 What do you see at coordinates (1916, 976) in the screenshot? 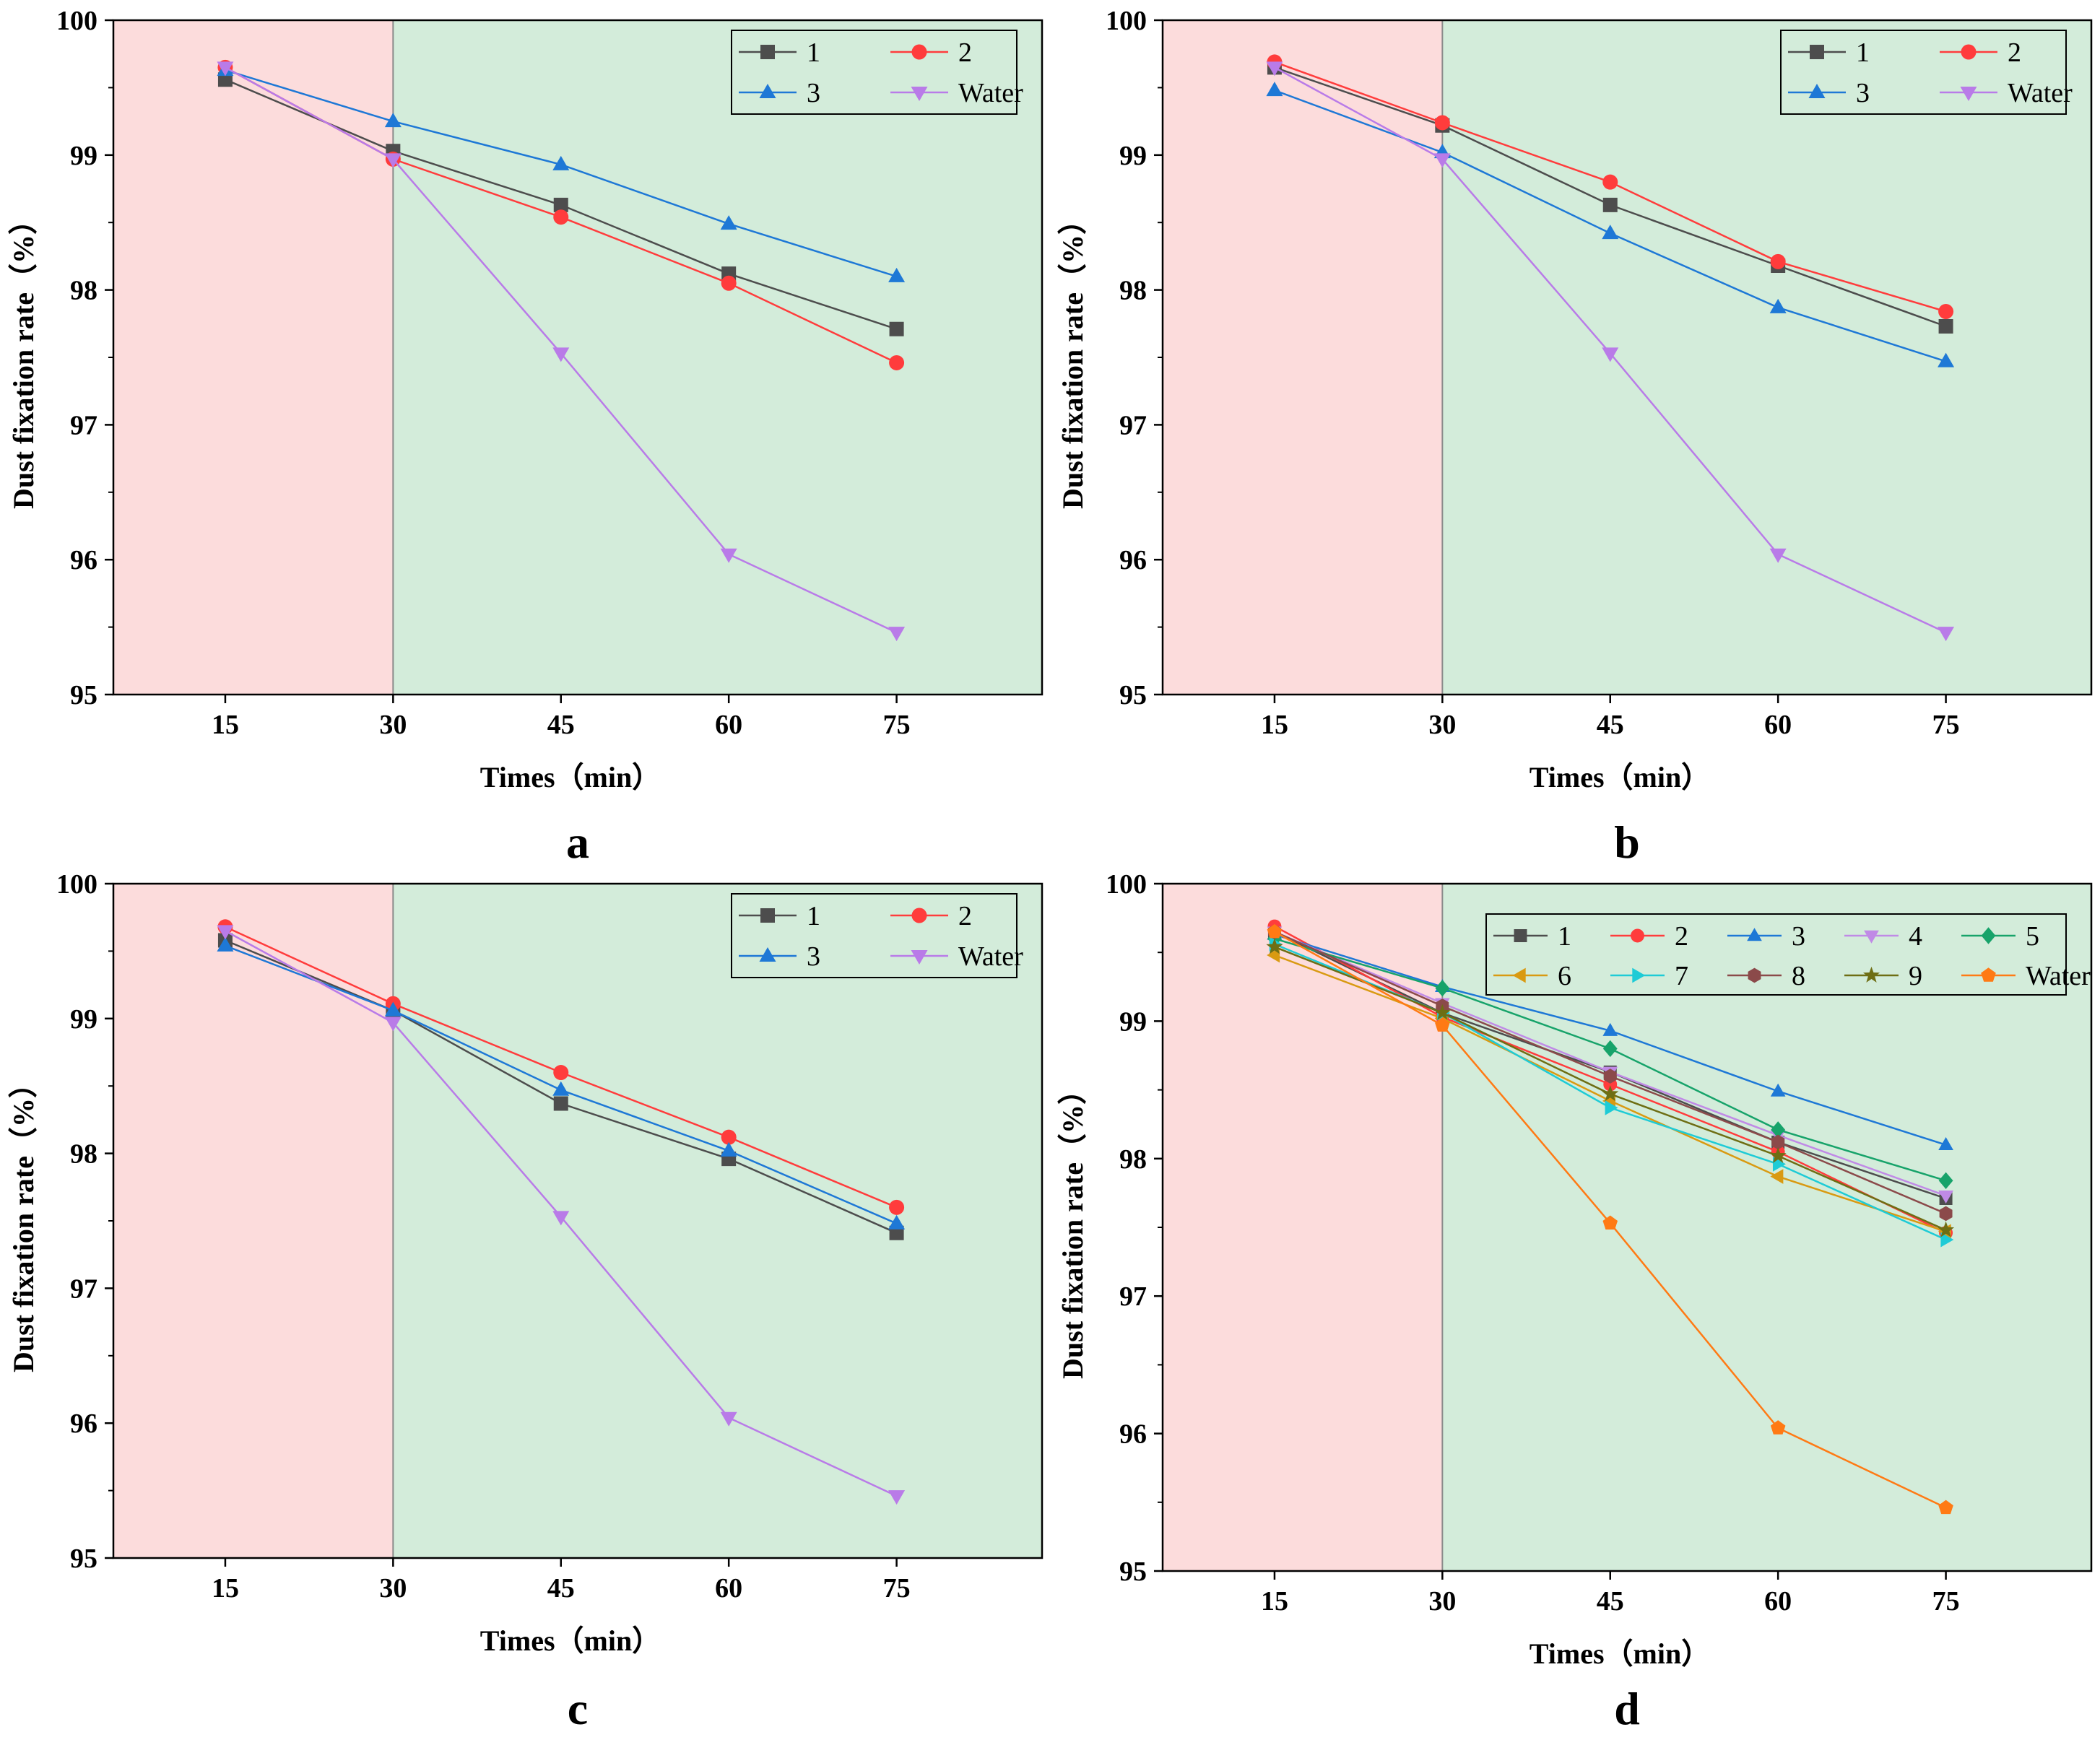
I see `legend-label: 9` at bounding box center [1916, 976].